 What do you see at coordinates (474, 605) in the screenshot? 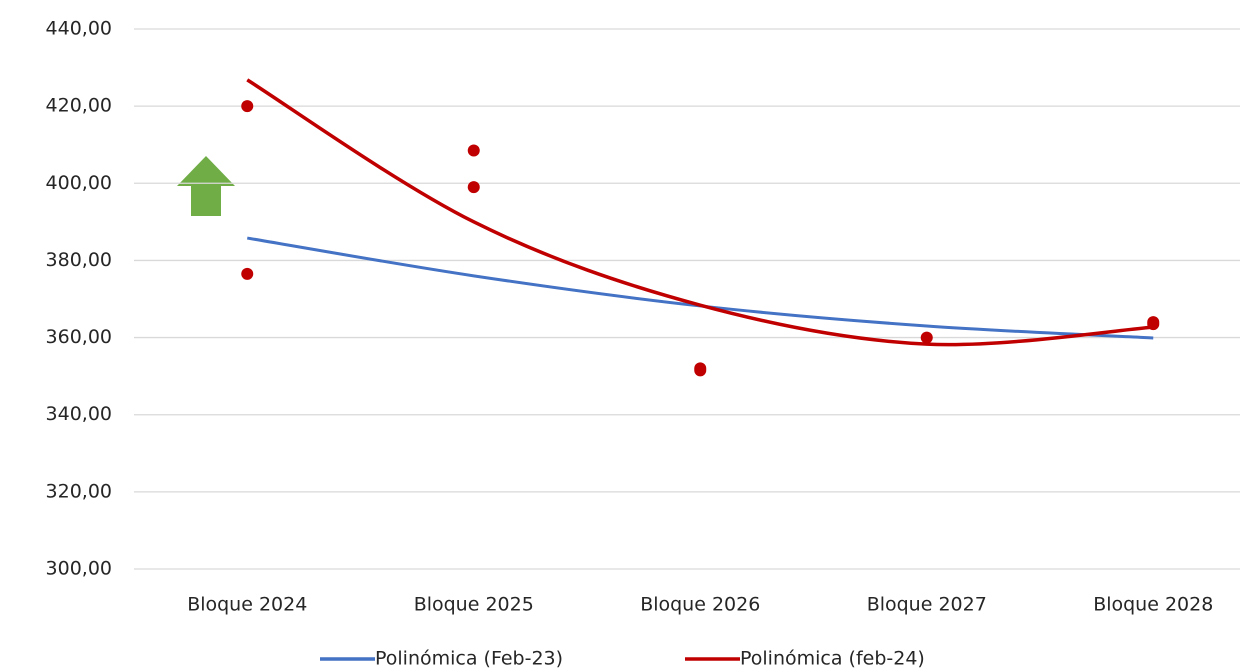
I see `x-tick-label: Bloque 2025` at bounding box center [474, 605].